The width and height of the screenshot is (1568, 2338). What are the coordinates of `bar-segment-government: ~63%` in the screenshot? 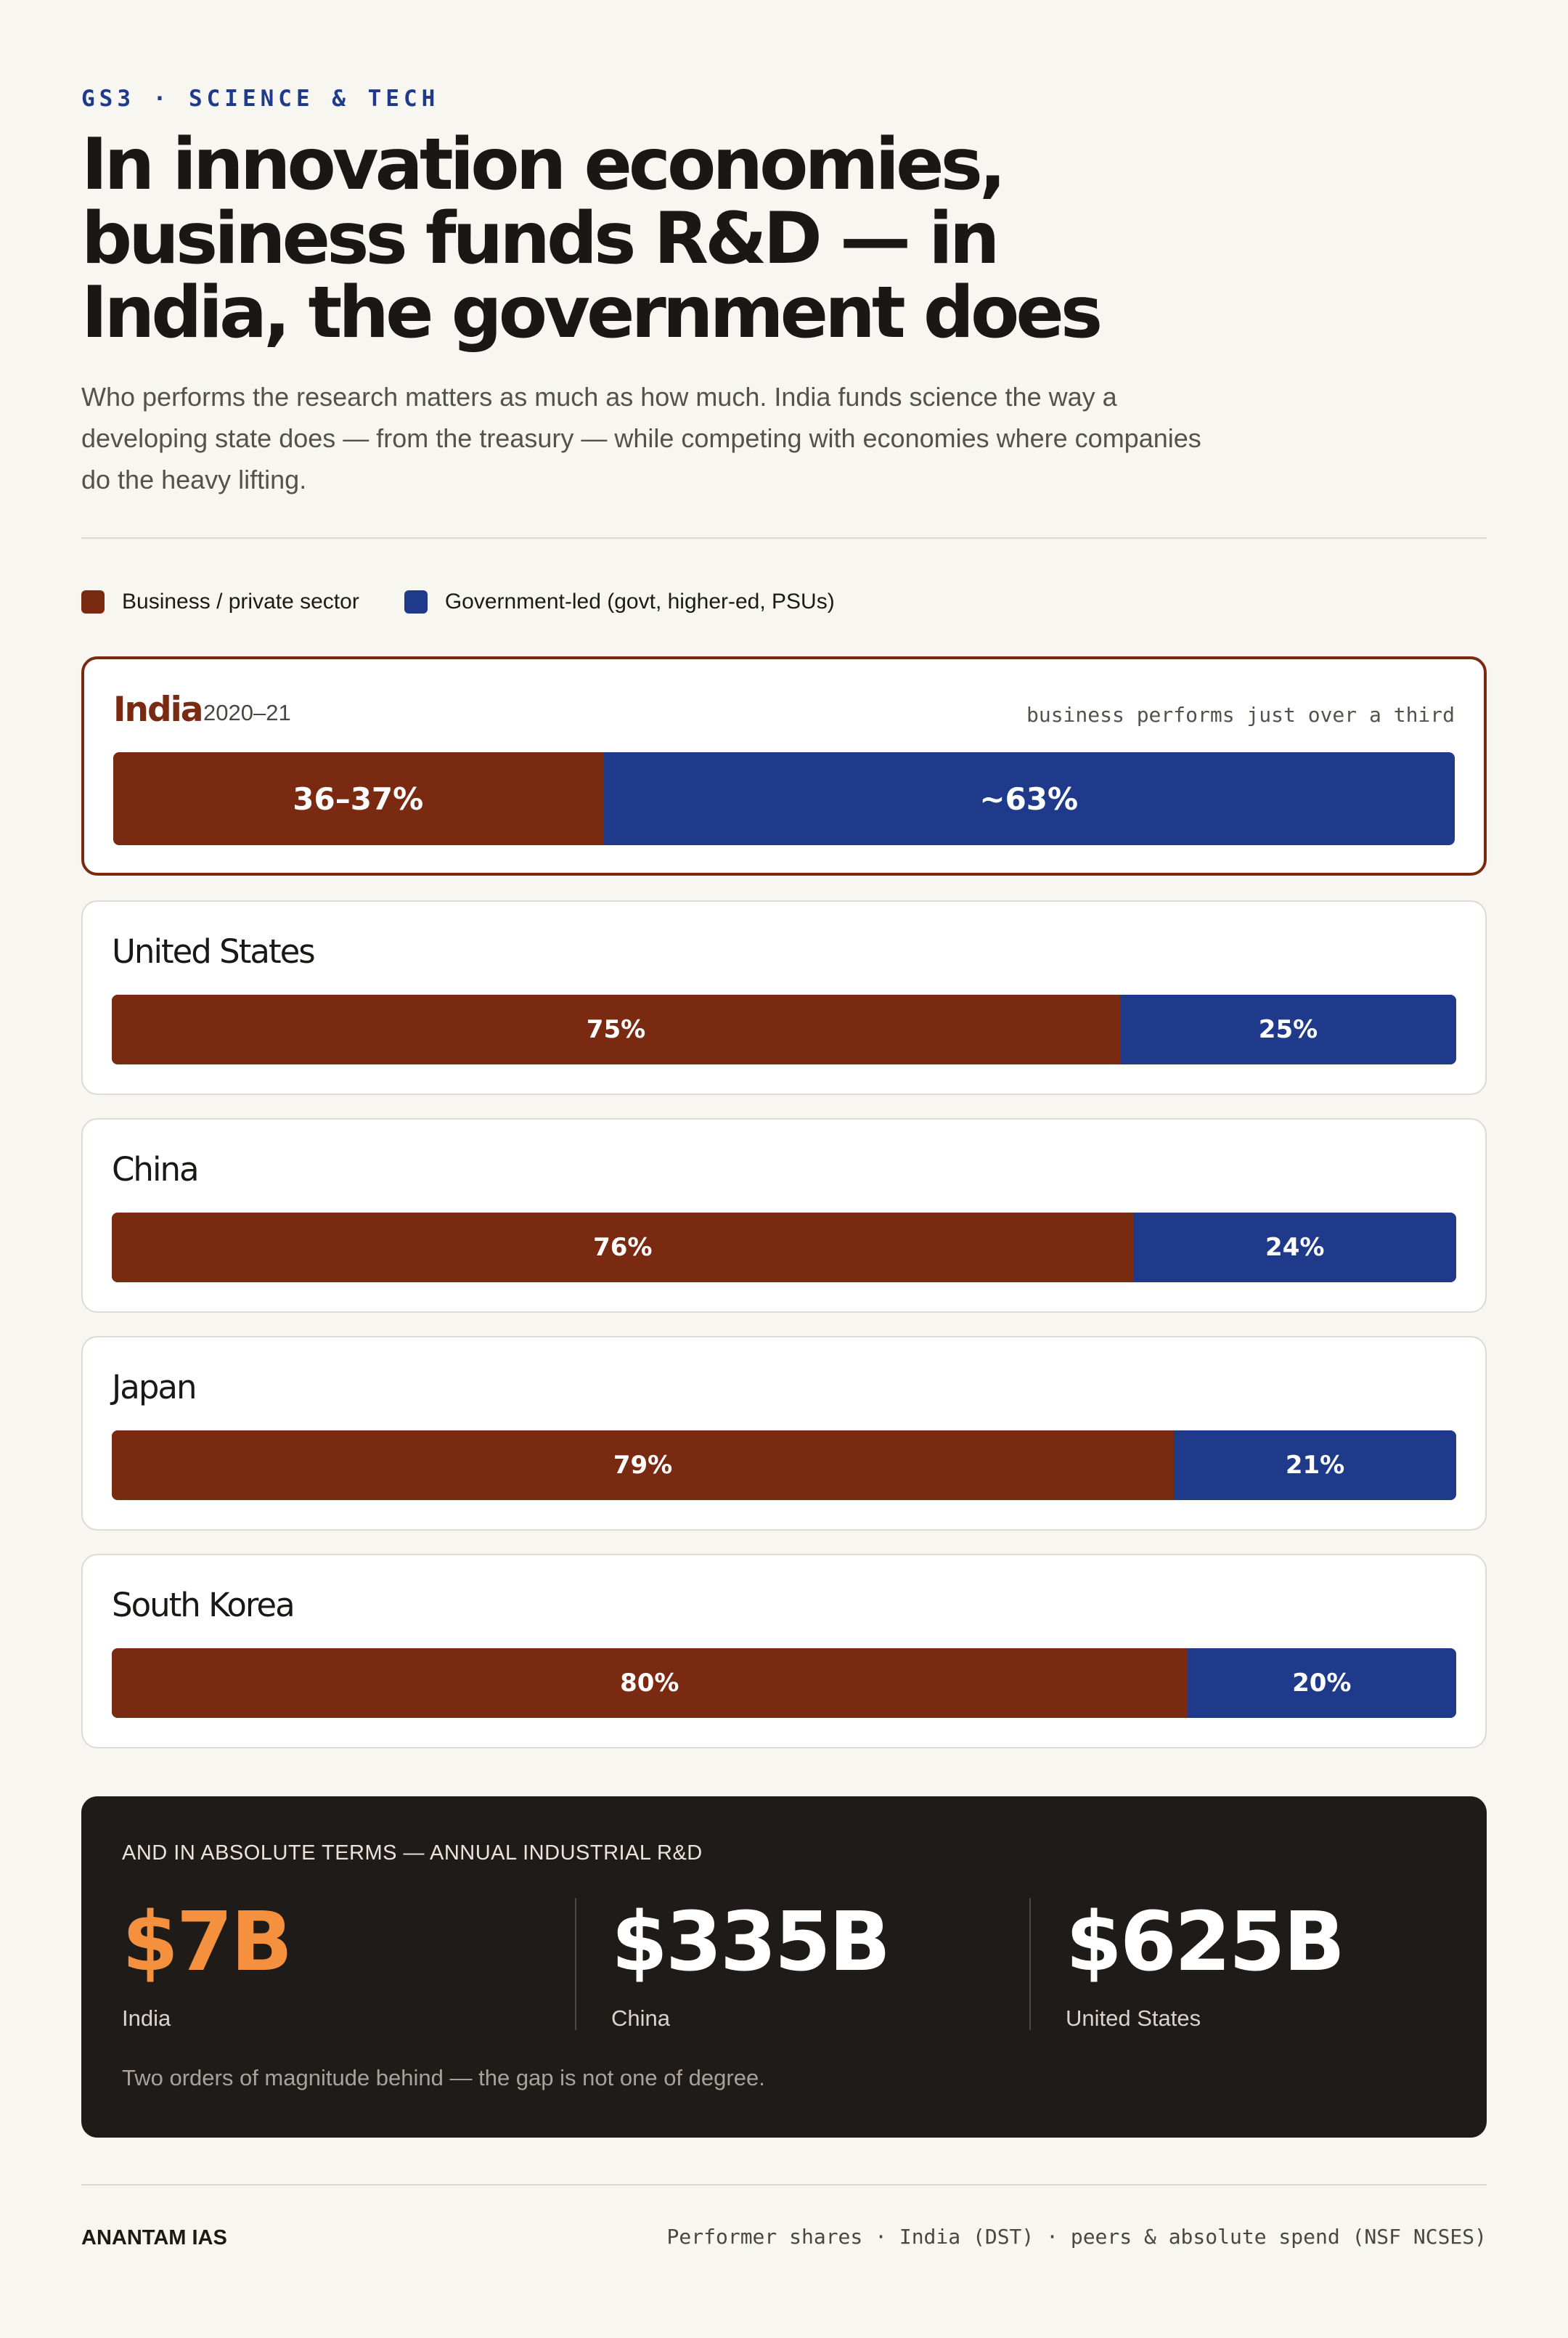 It's located at (1029, 798).